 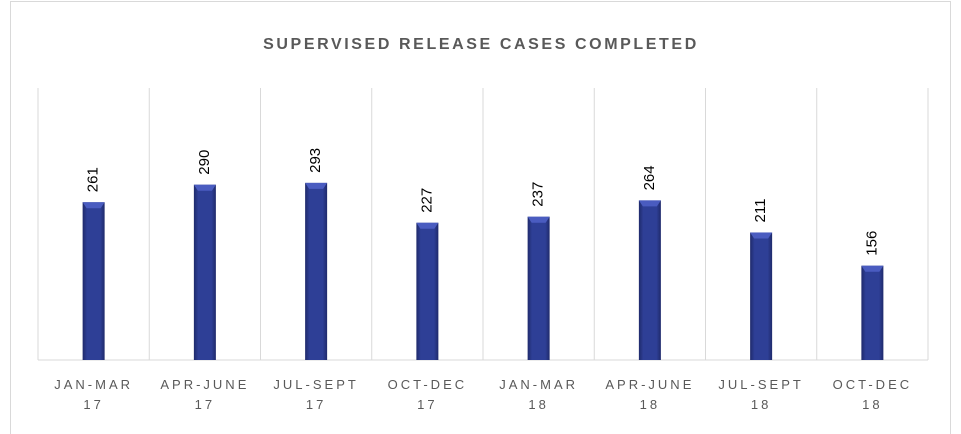 I want to click on x-tick-label: JAN-MAR 17, so click(x=93, y=394).